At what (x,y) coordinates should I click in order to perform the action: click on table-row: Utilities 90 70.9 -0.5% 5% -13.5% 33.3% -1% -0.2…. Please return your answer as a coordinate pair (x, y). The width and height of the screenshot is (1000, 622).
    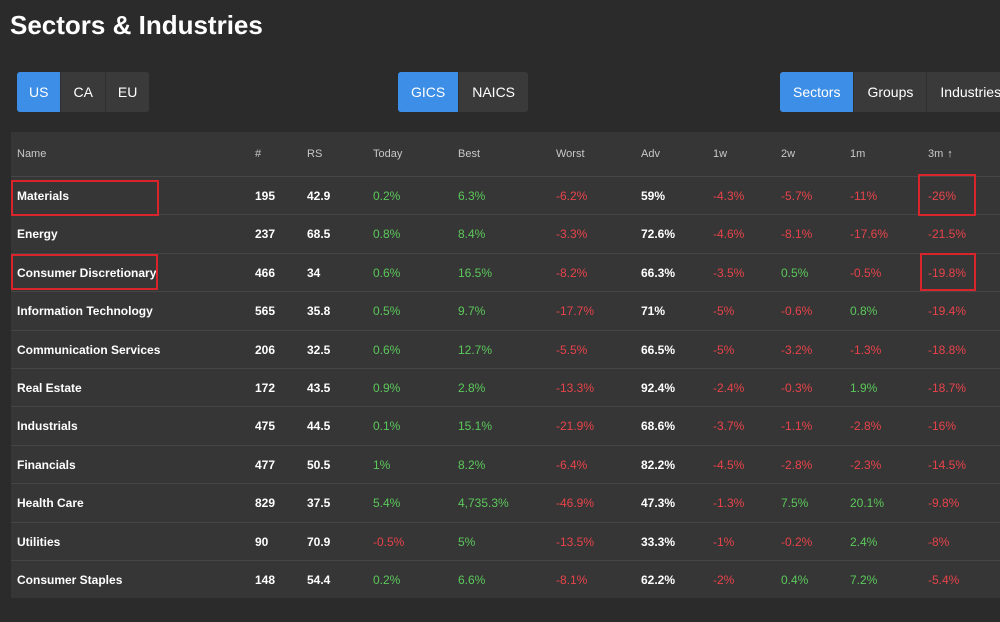
    Looking at the image, I should click on (505, 542).